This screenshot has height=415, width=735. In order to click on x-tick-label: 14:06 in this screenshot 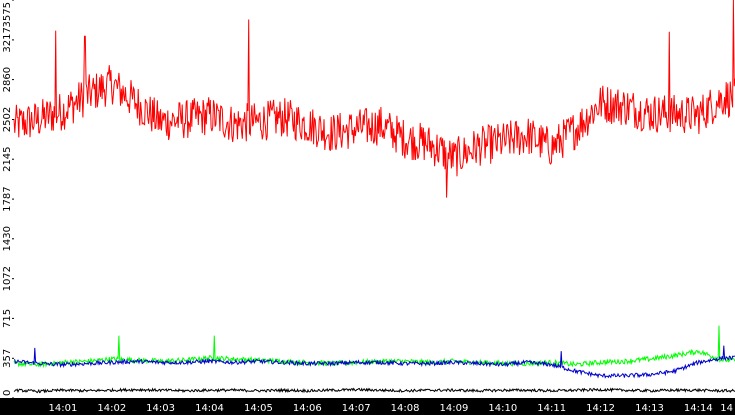, I will do `click(307, 408)`.